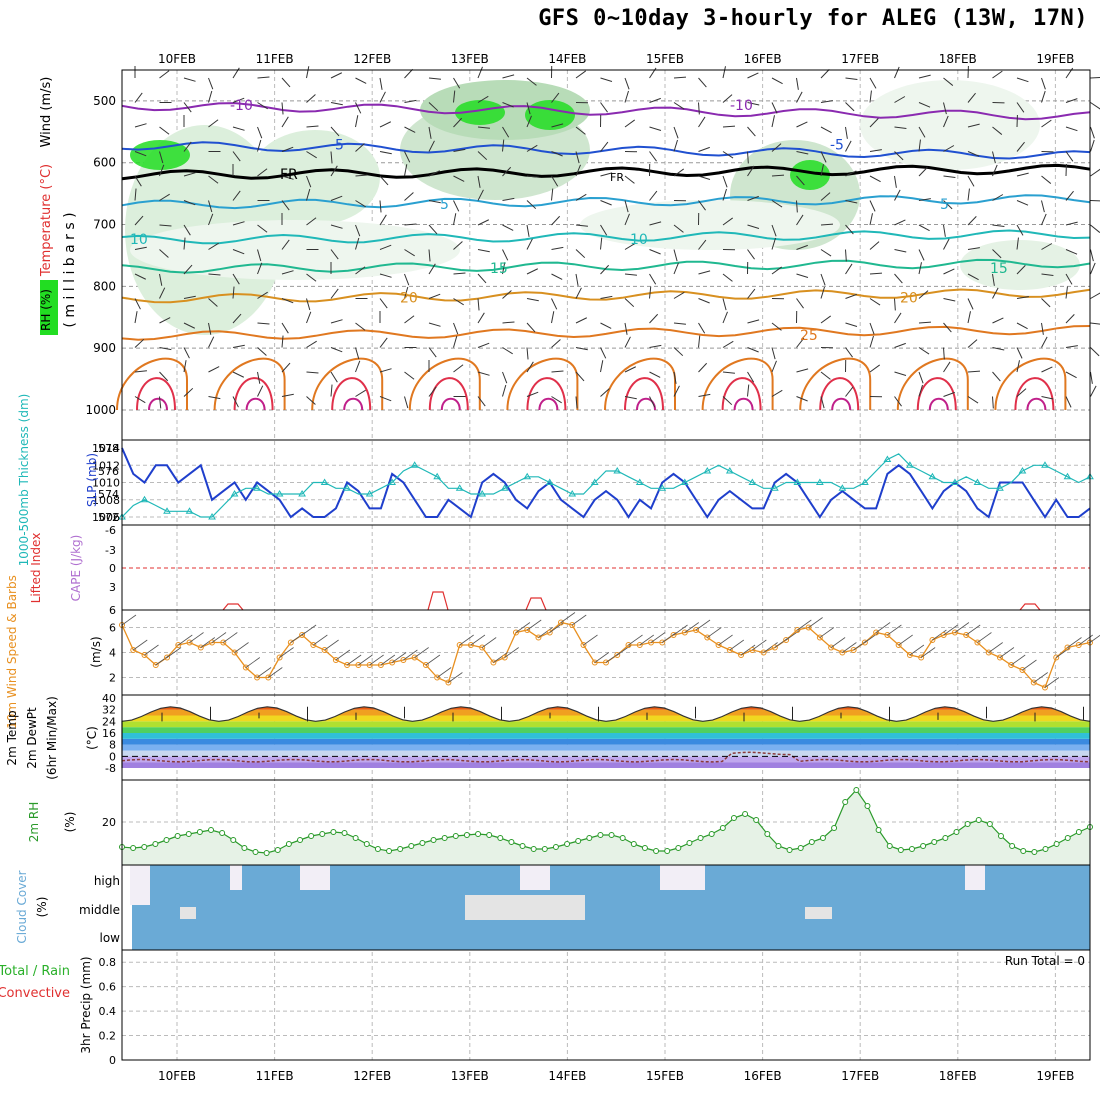  I want to click on y-tick-label: 6, so click(112, 628).